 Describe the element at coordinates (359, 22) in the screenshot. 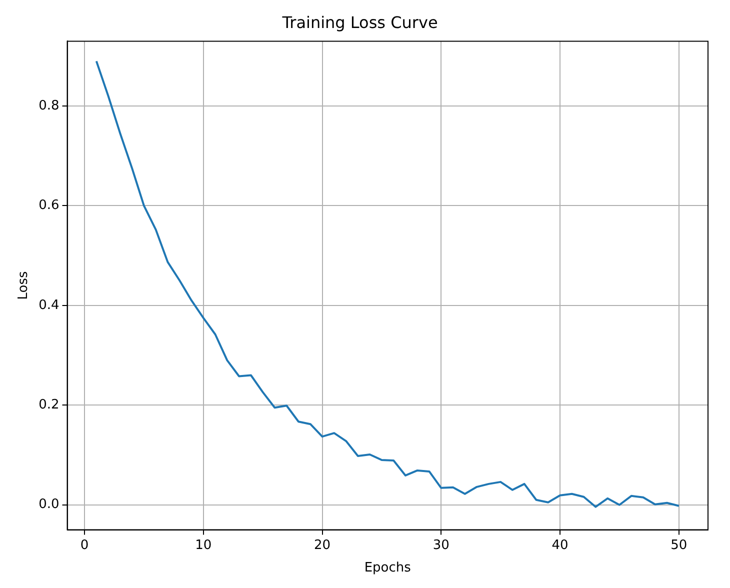

I see `chart-title: Training Loss Curve` at that location.